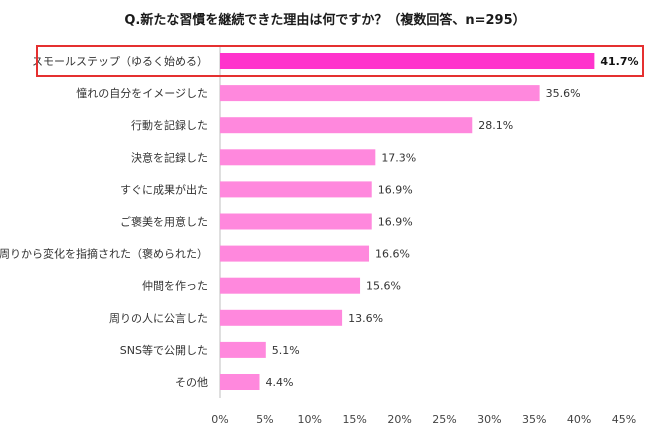 The height and width of the screenshot is (434, 650). What do you see at coordinates (383, 286) in the screenshot?
I see `value-label: 15.6%` at bounding box center [383, 286].